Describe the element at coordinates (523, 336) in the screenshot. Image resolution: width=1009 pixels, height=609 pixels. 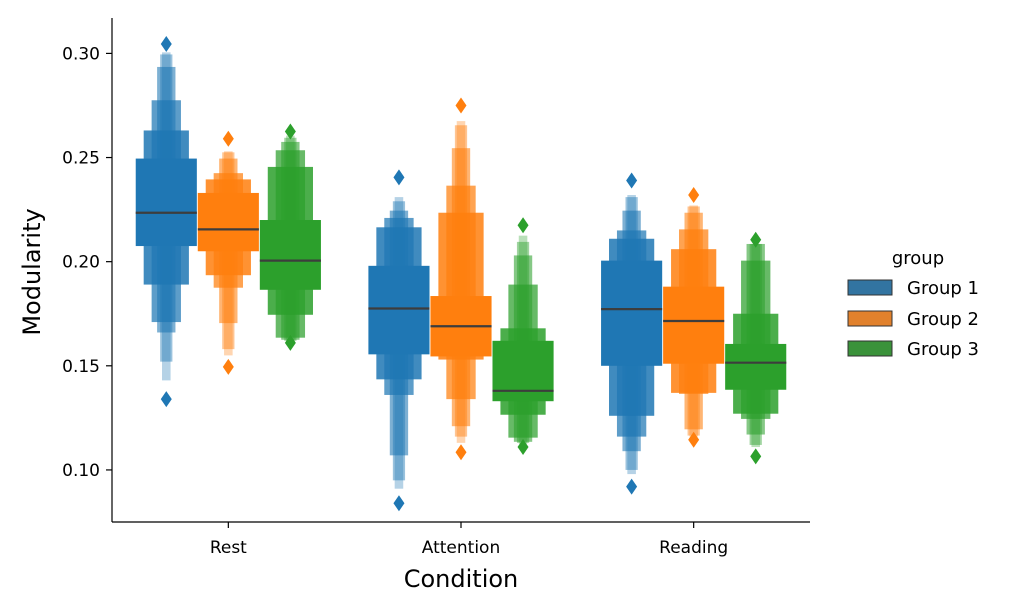
I see `boxen-group-3-attention` at that location.